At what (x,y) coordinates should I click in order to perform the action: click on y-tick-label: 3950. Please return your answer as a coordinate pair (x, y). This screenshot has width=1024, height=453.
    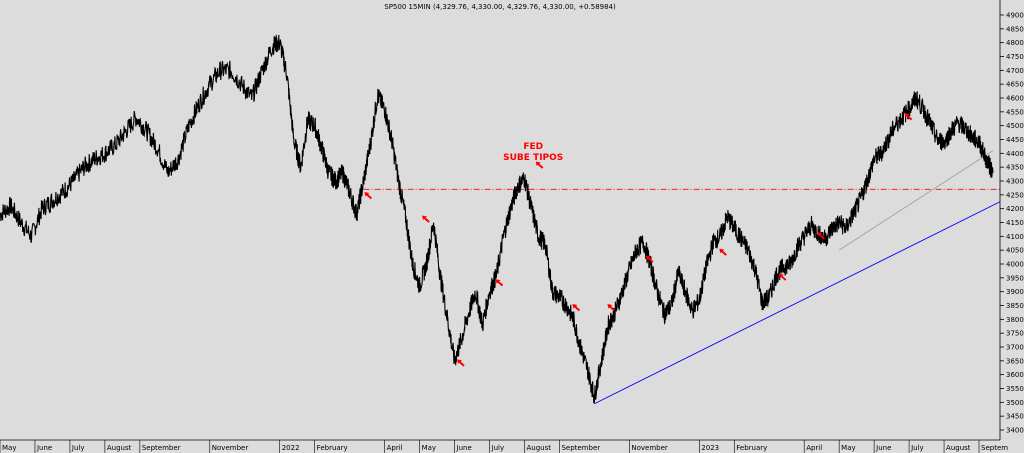
    Looking at the image, I should click on (1015, 278).